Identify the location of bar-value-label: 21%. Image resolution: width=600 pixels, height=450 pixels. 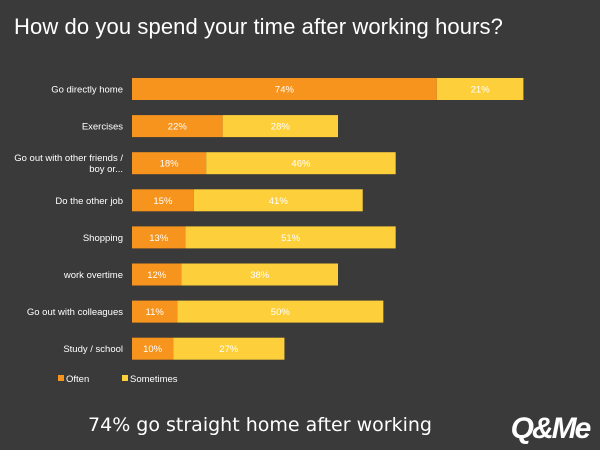
(481, 90).